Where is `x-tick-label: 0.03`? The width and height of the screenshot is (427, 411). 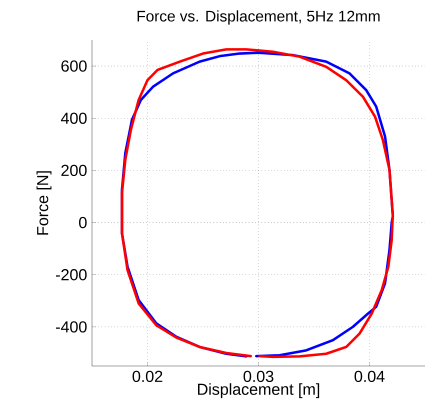
x-tick-label: 0.03 is located at coordinates (259, 376).